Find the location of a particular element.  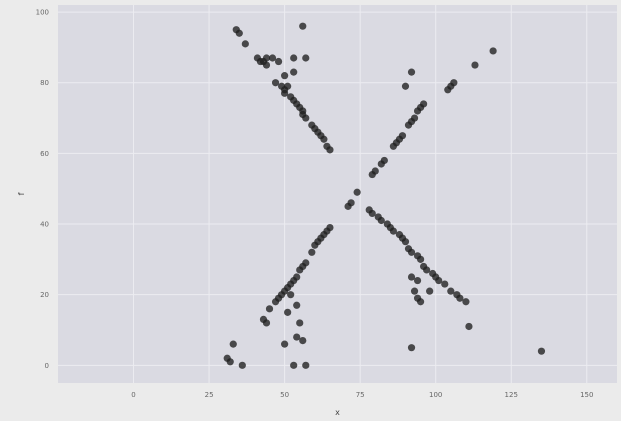

x-tick-label: 50 is located at coordinates (284, 395).